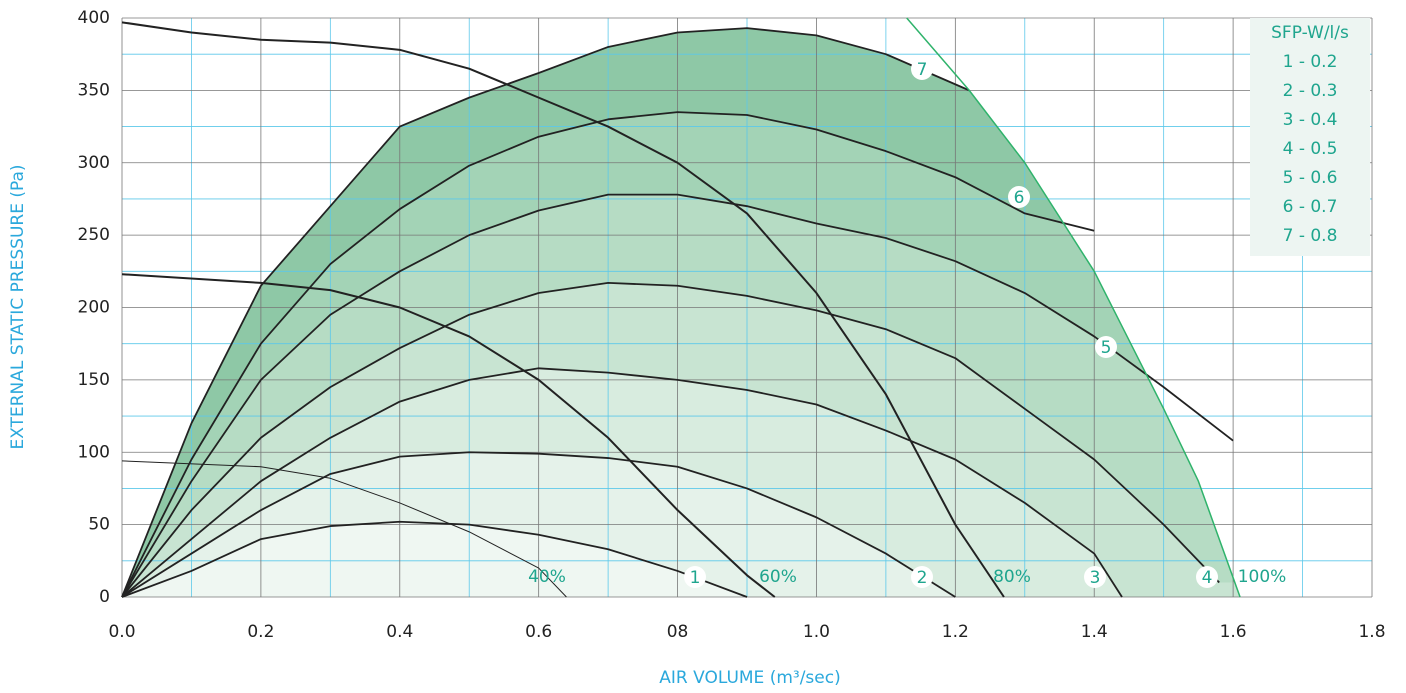 The height and width of the screenshot is (693, 1406). I want to click on x-tick-label: 1.2, so click(955, 632).